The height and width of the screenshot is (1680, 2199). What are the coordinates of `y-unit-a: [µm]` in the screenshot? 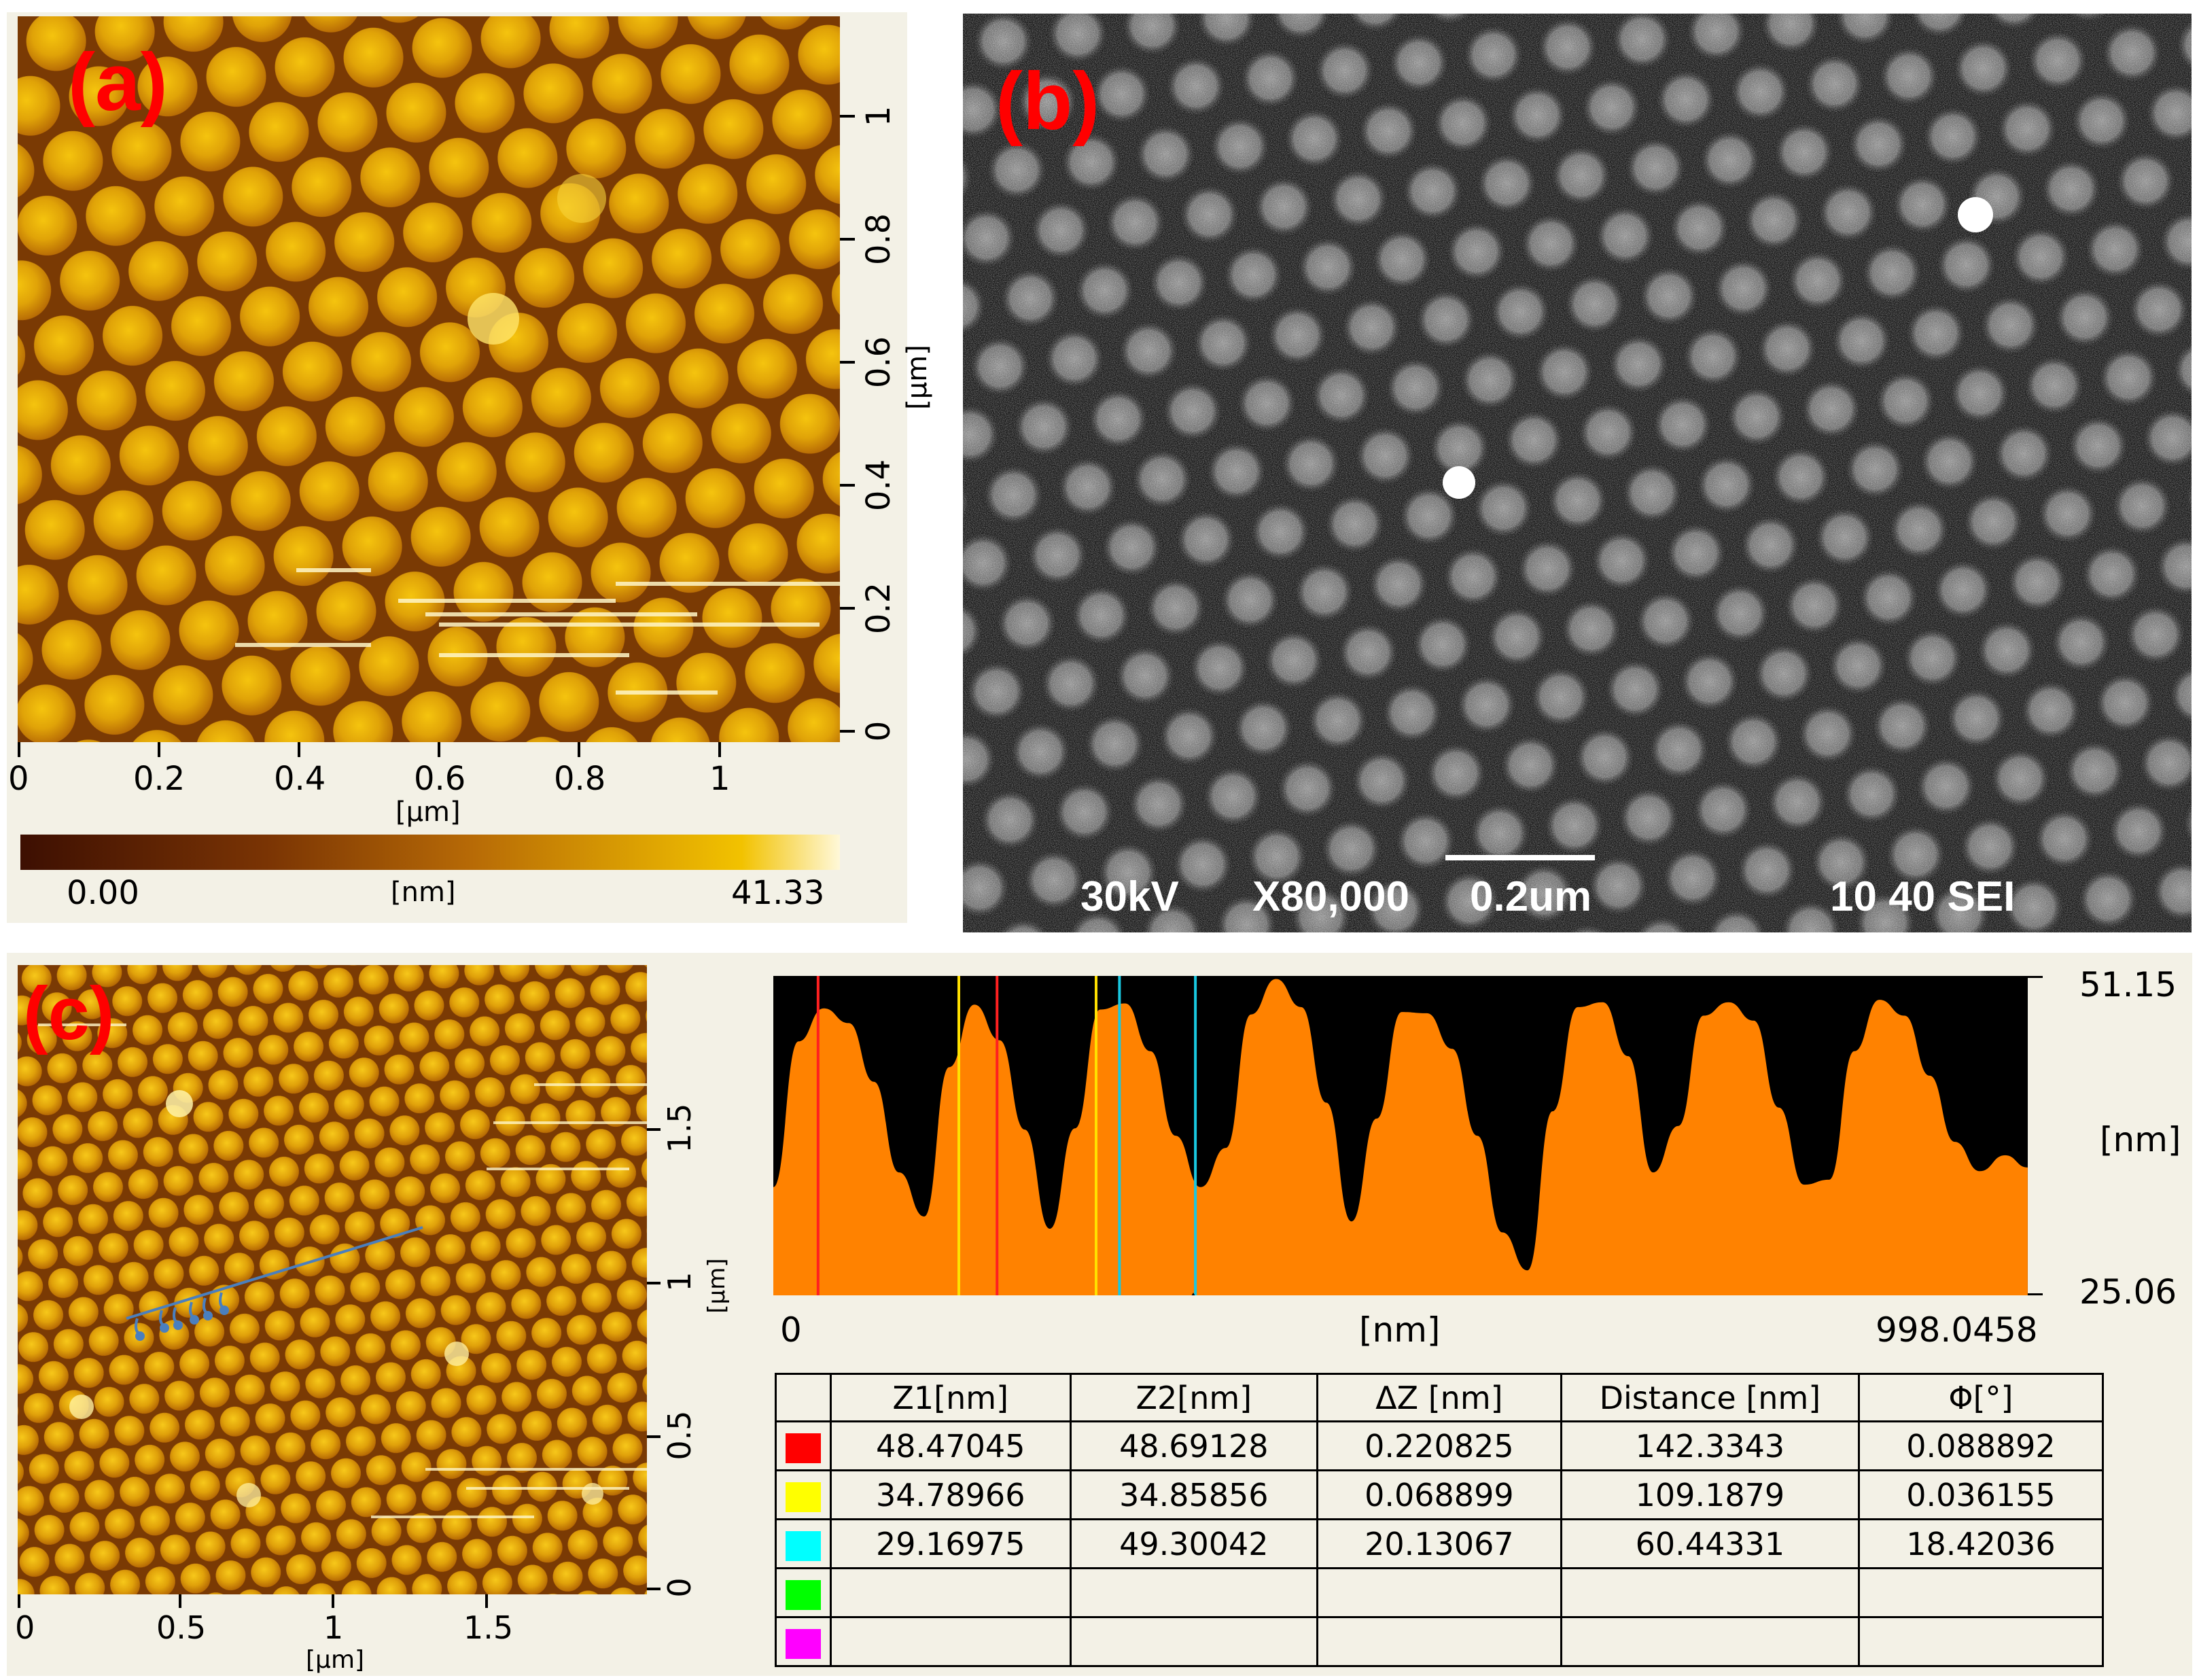 It's located at (917, 378).